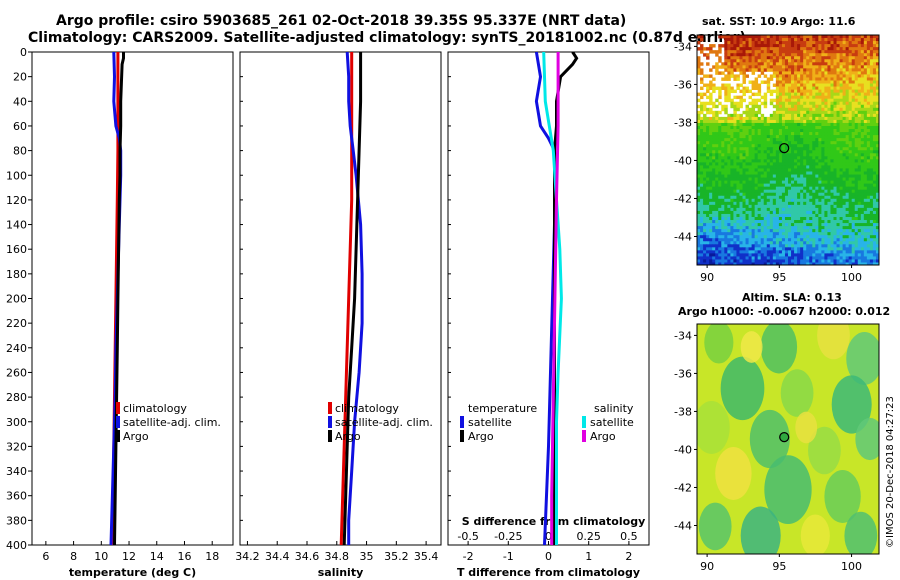 The width and height of the screenshot is (900, 580). Describe the element at coordinates (862, 358) in the screenshot. I see `sla-eddy` at that location.